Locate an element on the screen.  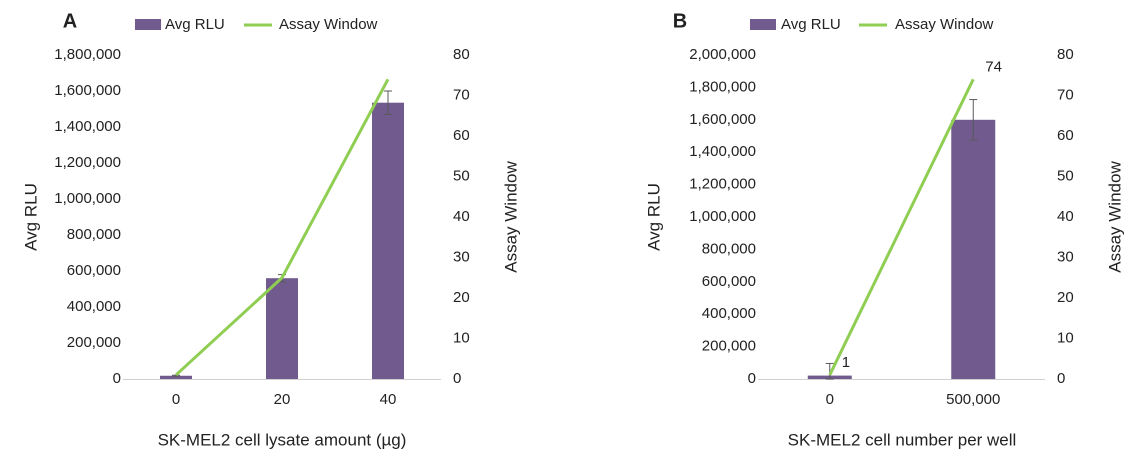
x-axis: 0 500,000 is located at coordinates (913, 399).